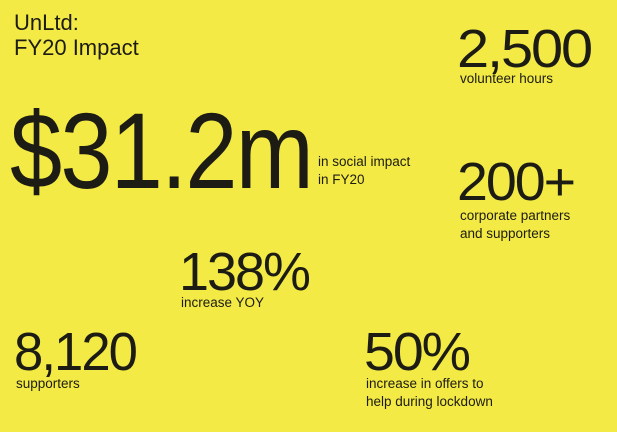 This screenshot has width=617, height=432. What do you see at coordinates (75, 352) in the screenshot?
I see `stat-value: 8,120` at bounding box center [75, 352].